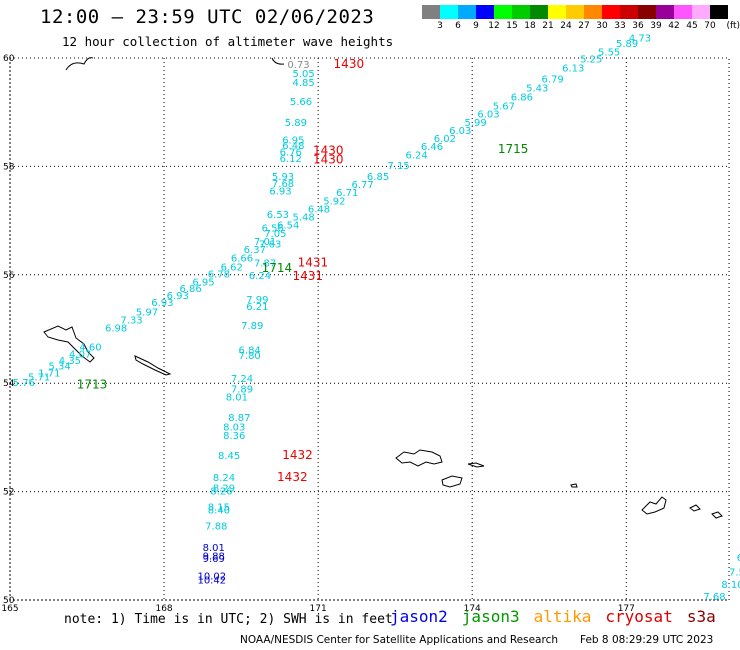  What do you see at coordinates (214, 559) in the screenshot?
I see `swh-value: 9.69` at bounding box center [214, 559].